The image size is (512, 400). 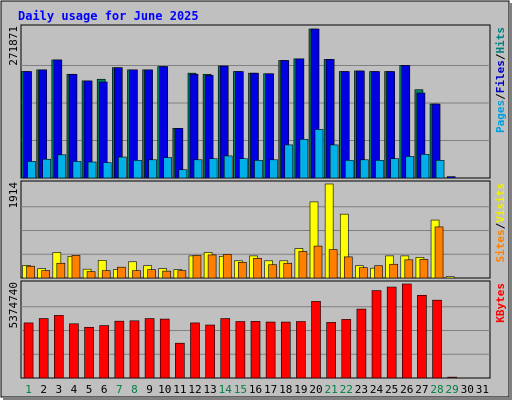 What do you see at coordinates (108, 16) in the screenshot?
I see `chart-title: Daily usage for June 2025` at bounding box center [108, 16].